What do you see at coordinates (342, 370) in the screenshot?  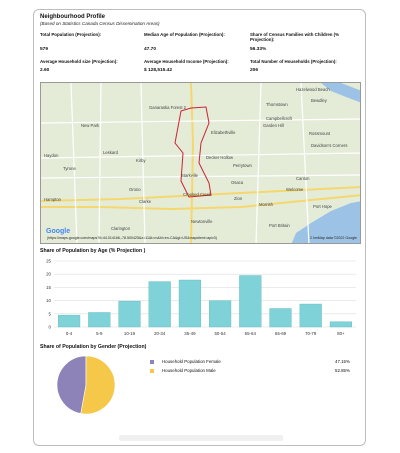 I see `legend-male-value: 52.85%` at bounding box center [342, 370].